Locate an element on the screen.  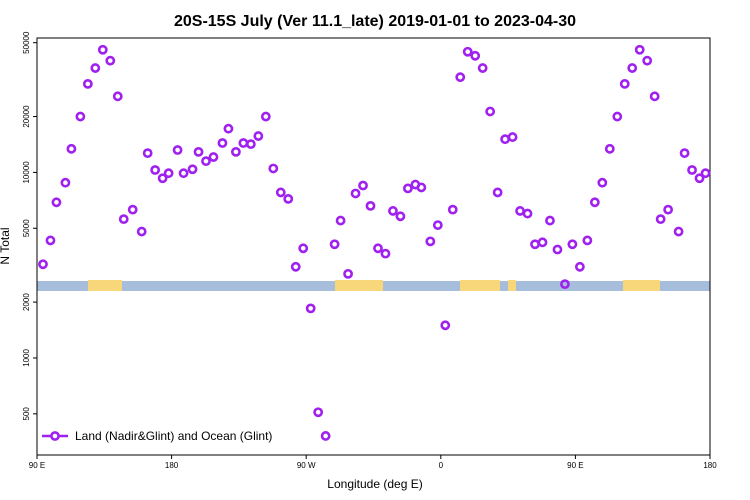
legend-label: Land (Nadir&Glint) and Ocean (Glint) is located at coordinates (173, 436).